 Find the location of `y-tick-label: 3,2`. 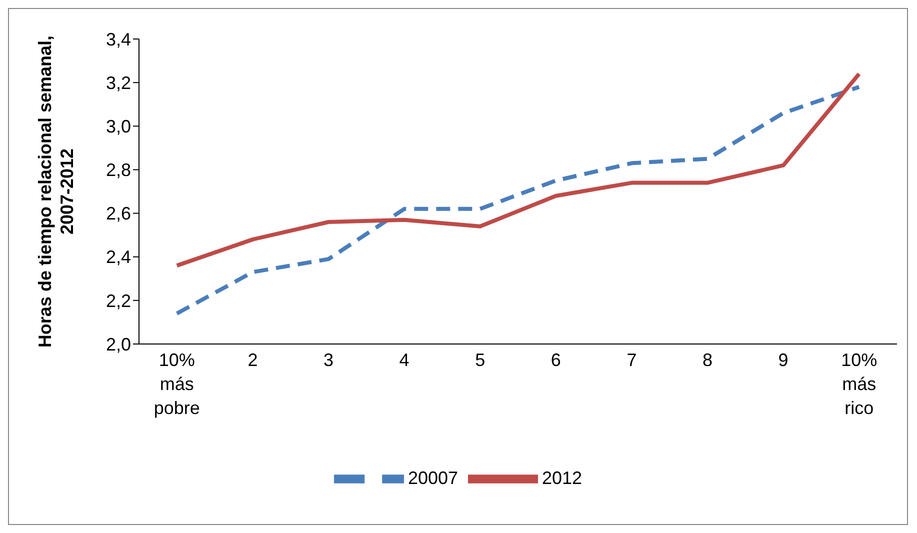

y-tick-label: 3,2 is located at coordinates (118, 82).